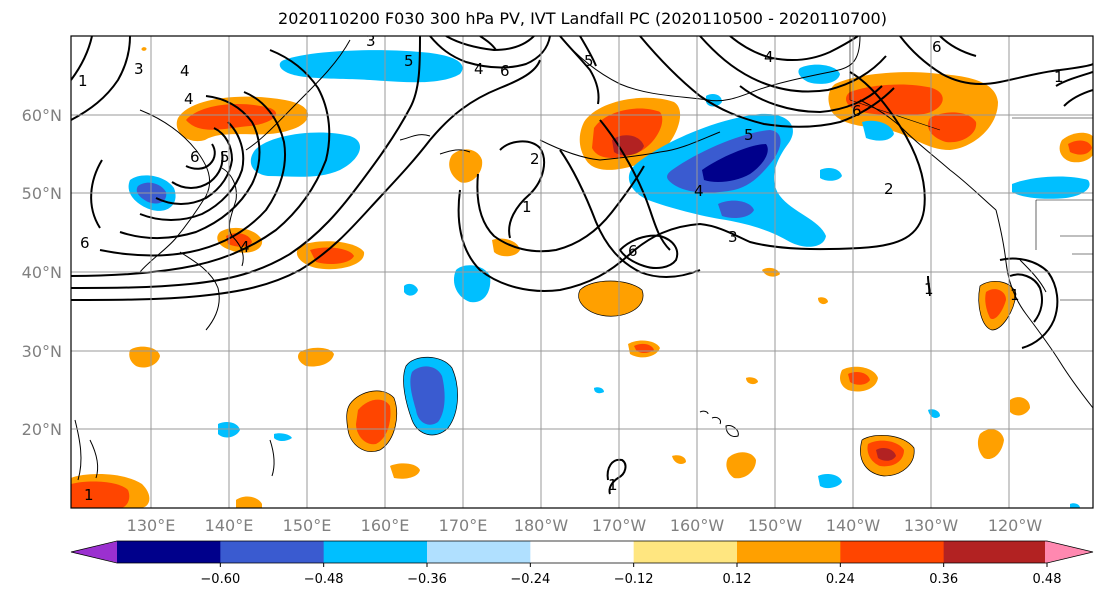  I want to click on lon-label: 160°E, so click(385, 525).